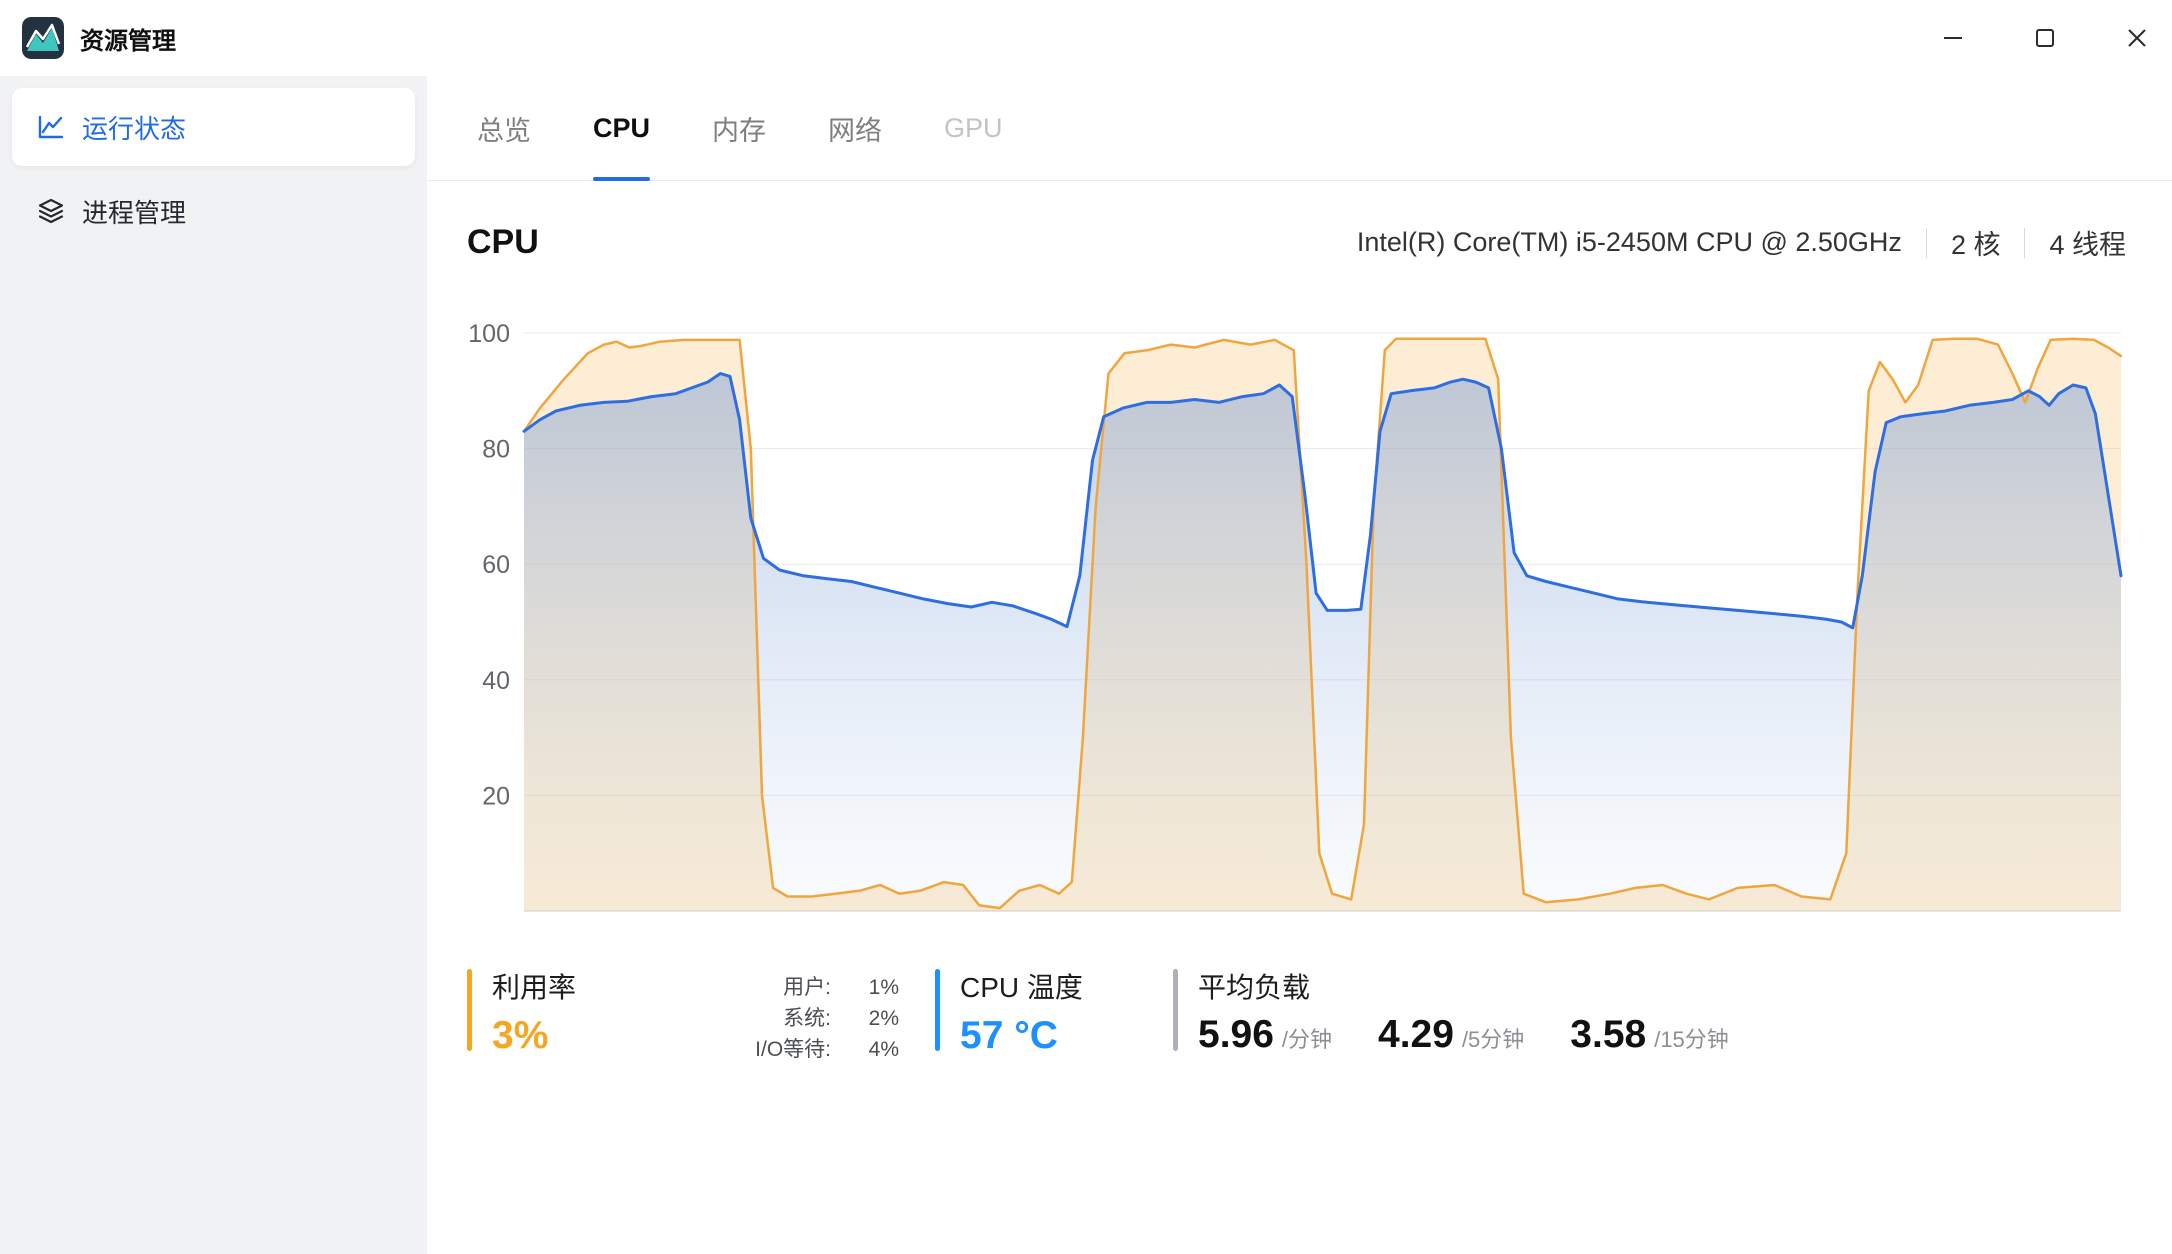 Image resolution: width=2172 pixels, height=1254 pixels. What do you see at coordinates (883, 1018) in the screenshot?
I see `breakdown-system-value: 2%` at bounding box center [883, 1018].